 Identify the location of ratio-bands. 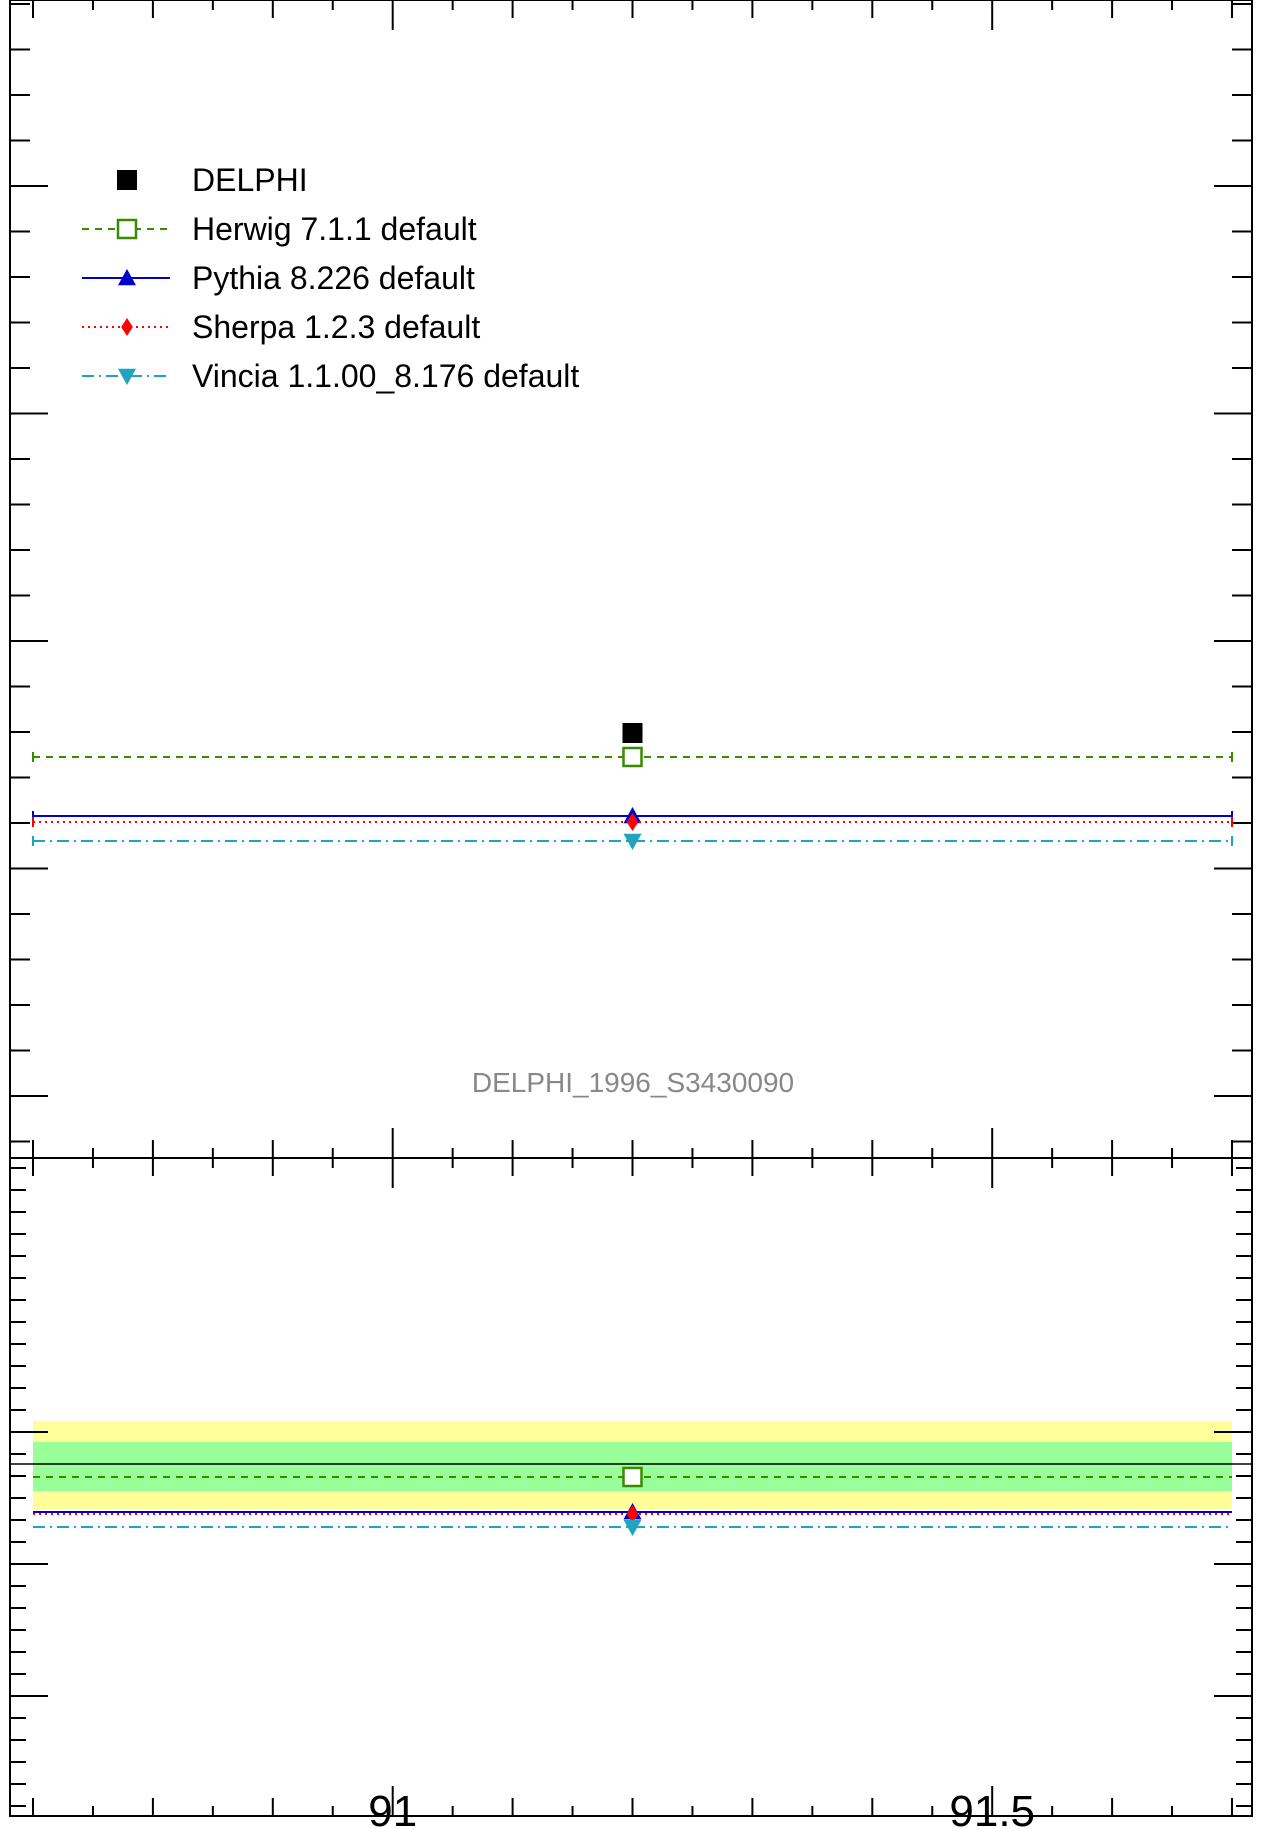
(632, 1465).